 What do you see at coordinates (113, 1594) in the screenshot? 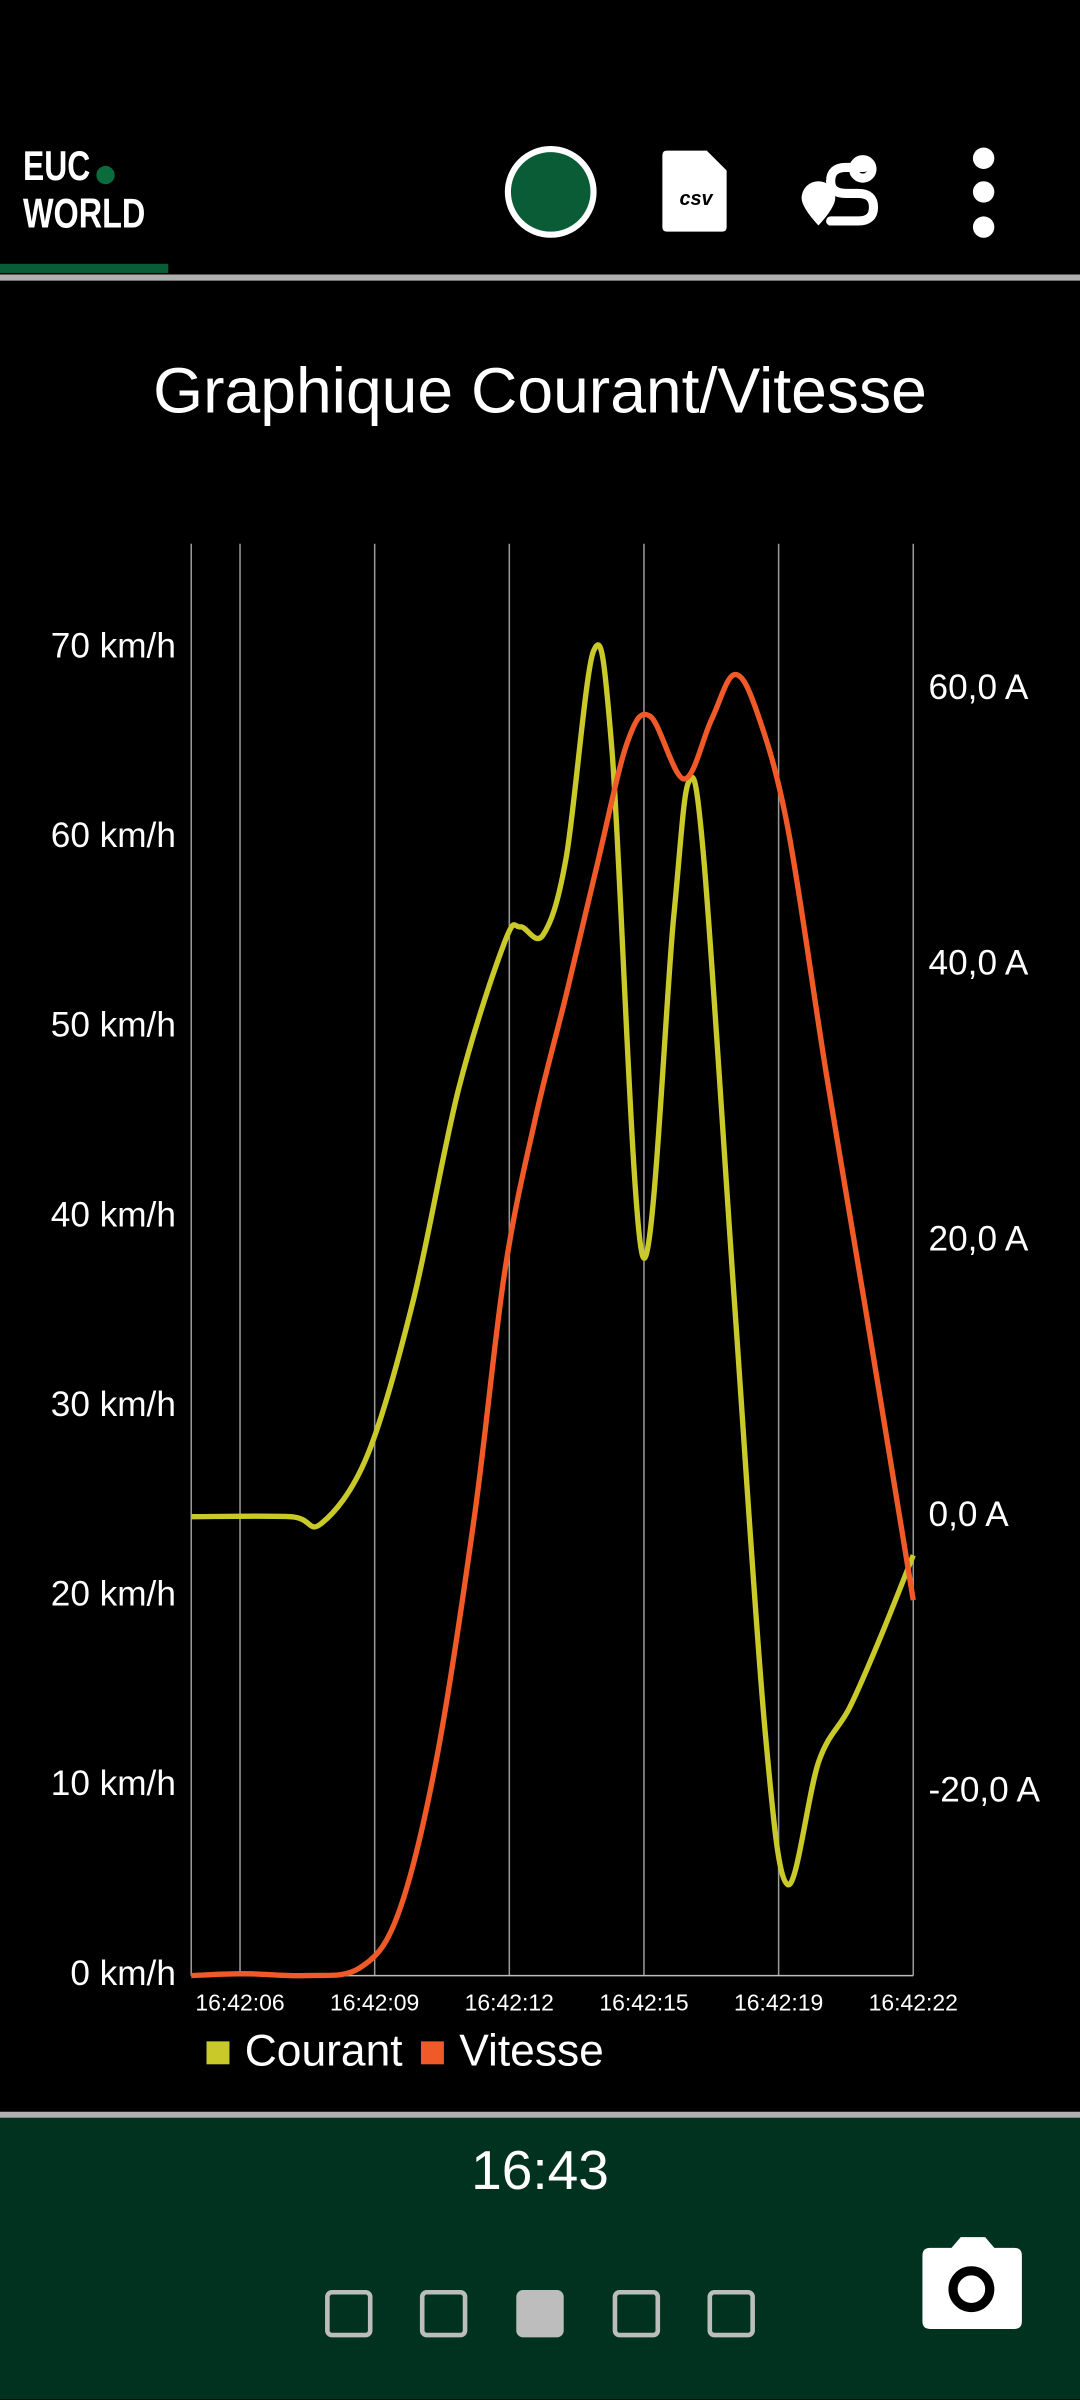
I see `y-tick-label: 20 km/h` at bounding box center [113, 1594].